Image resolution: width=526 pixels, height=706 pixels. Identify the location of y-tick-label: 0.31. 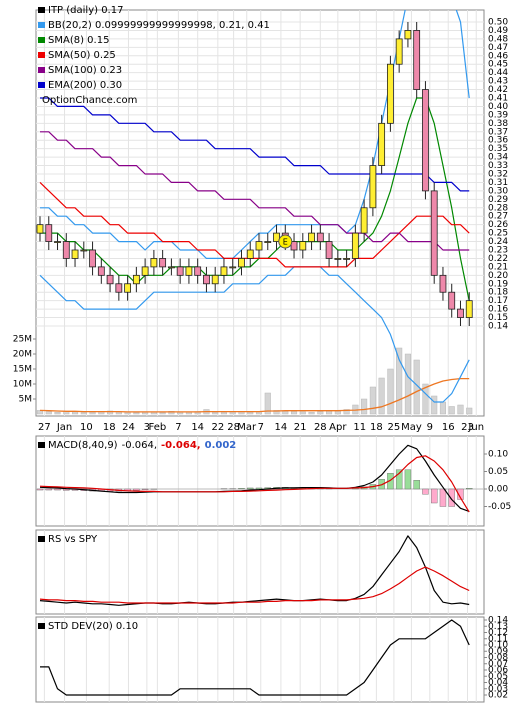
(498, 183).